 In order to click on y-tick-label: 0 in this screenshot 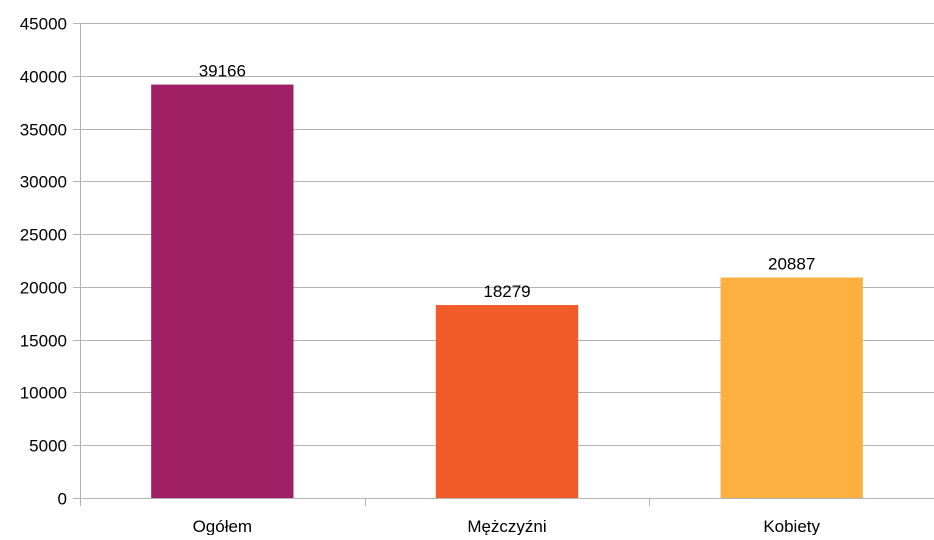, I will do `click(62, 499)`.